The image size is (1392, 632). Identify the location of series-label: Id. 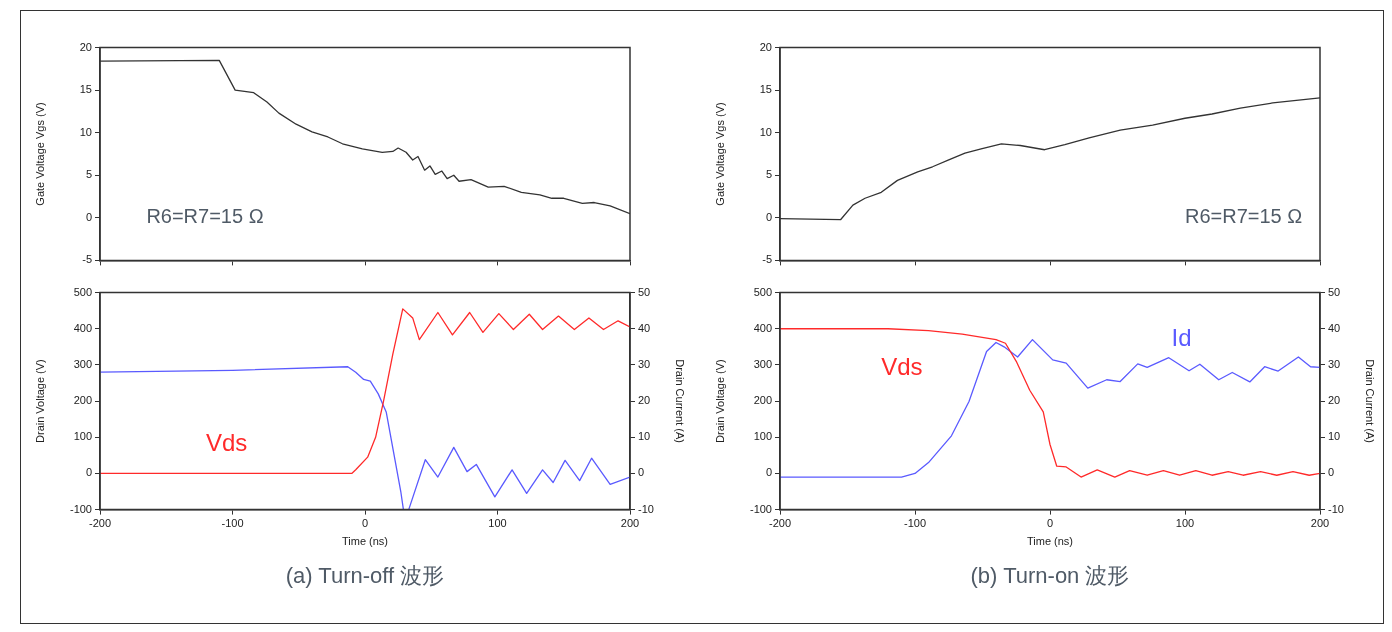
(1181, 338).